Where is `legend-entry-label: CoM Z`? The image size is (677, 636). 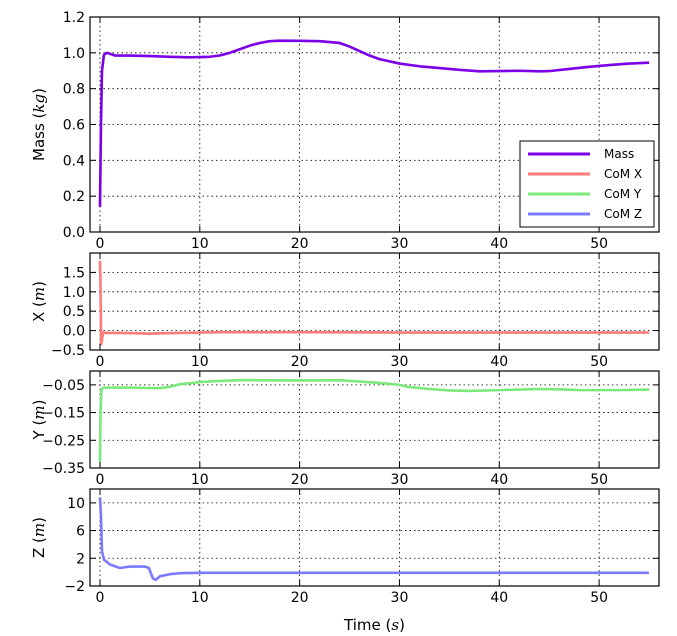 legend-entry-label: CoM Z is located at coordinates (623, 214).